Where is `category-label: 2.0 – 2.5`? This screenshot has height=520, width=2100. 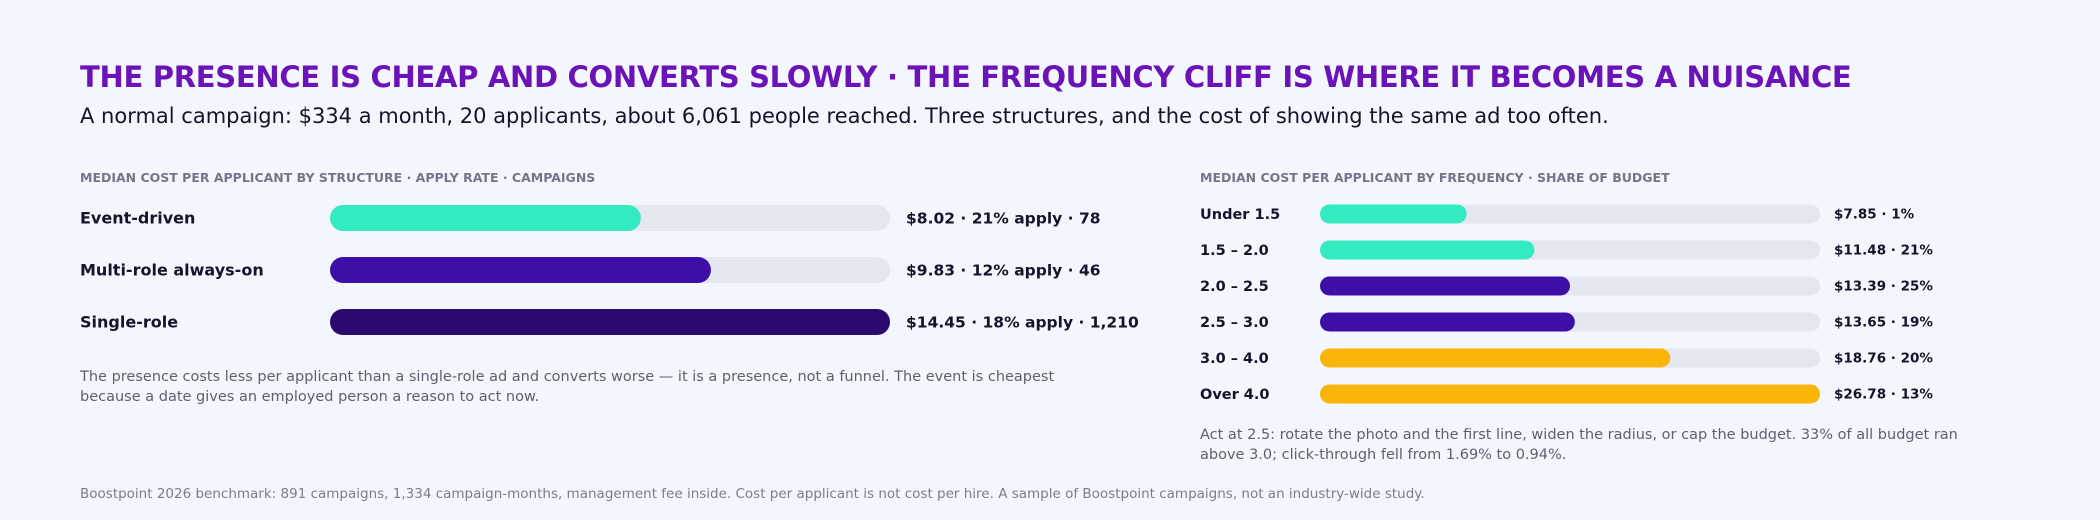
category-label: 2.0 – 2.5 is located at coordinates (1234, 287).